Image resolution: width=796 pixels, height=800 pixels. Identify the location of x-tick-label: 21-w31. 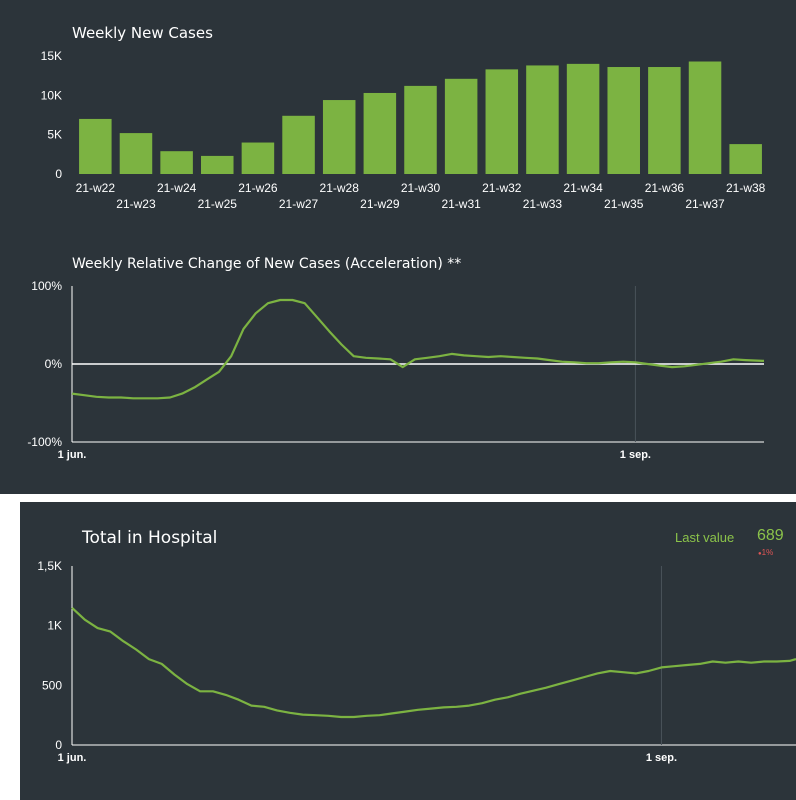
(461, 204).